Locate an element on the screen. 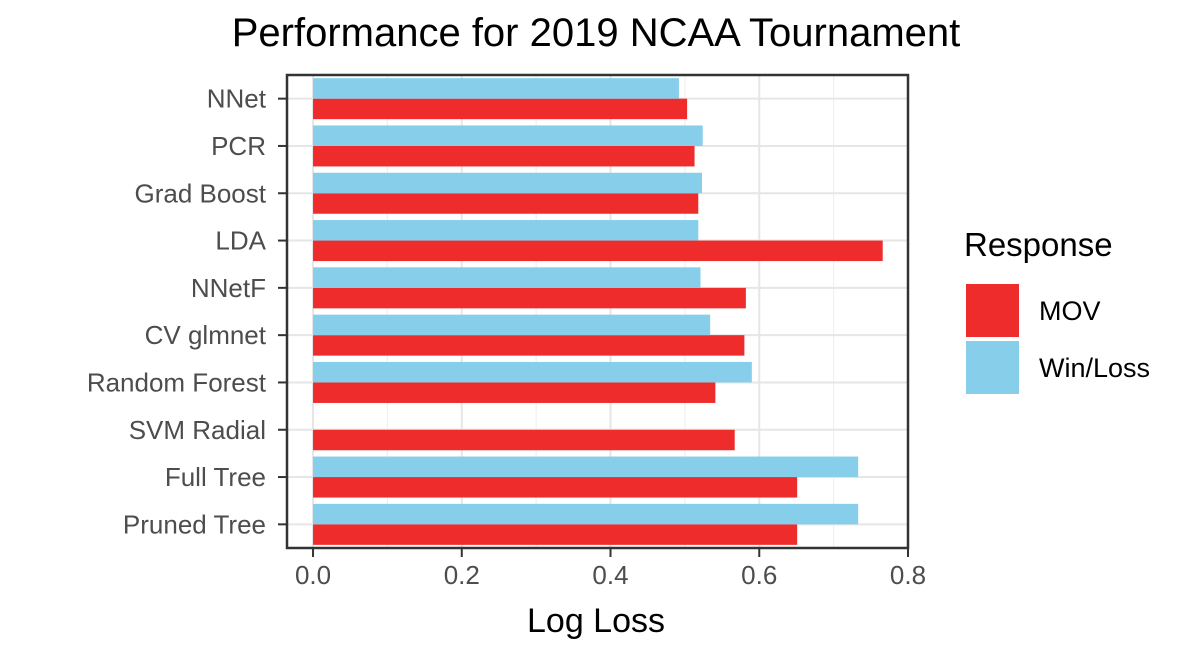 The image size is (1198, 658). legend-label: Win/Loss is located at coordinates (1094, 368).